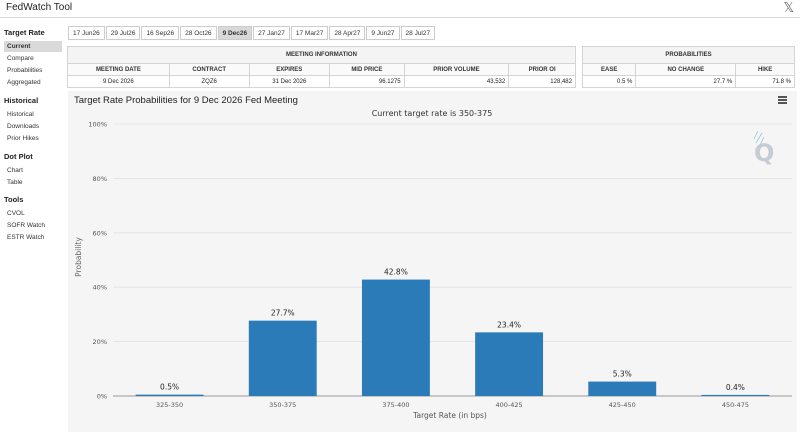 This screenshot has height=435, width=800. What do you see at coordinates (289, 69) in the screenshot?
I see `col-expires: EXPIRES` at bounding box center [289, 69].